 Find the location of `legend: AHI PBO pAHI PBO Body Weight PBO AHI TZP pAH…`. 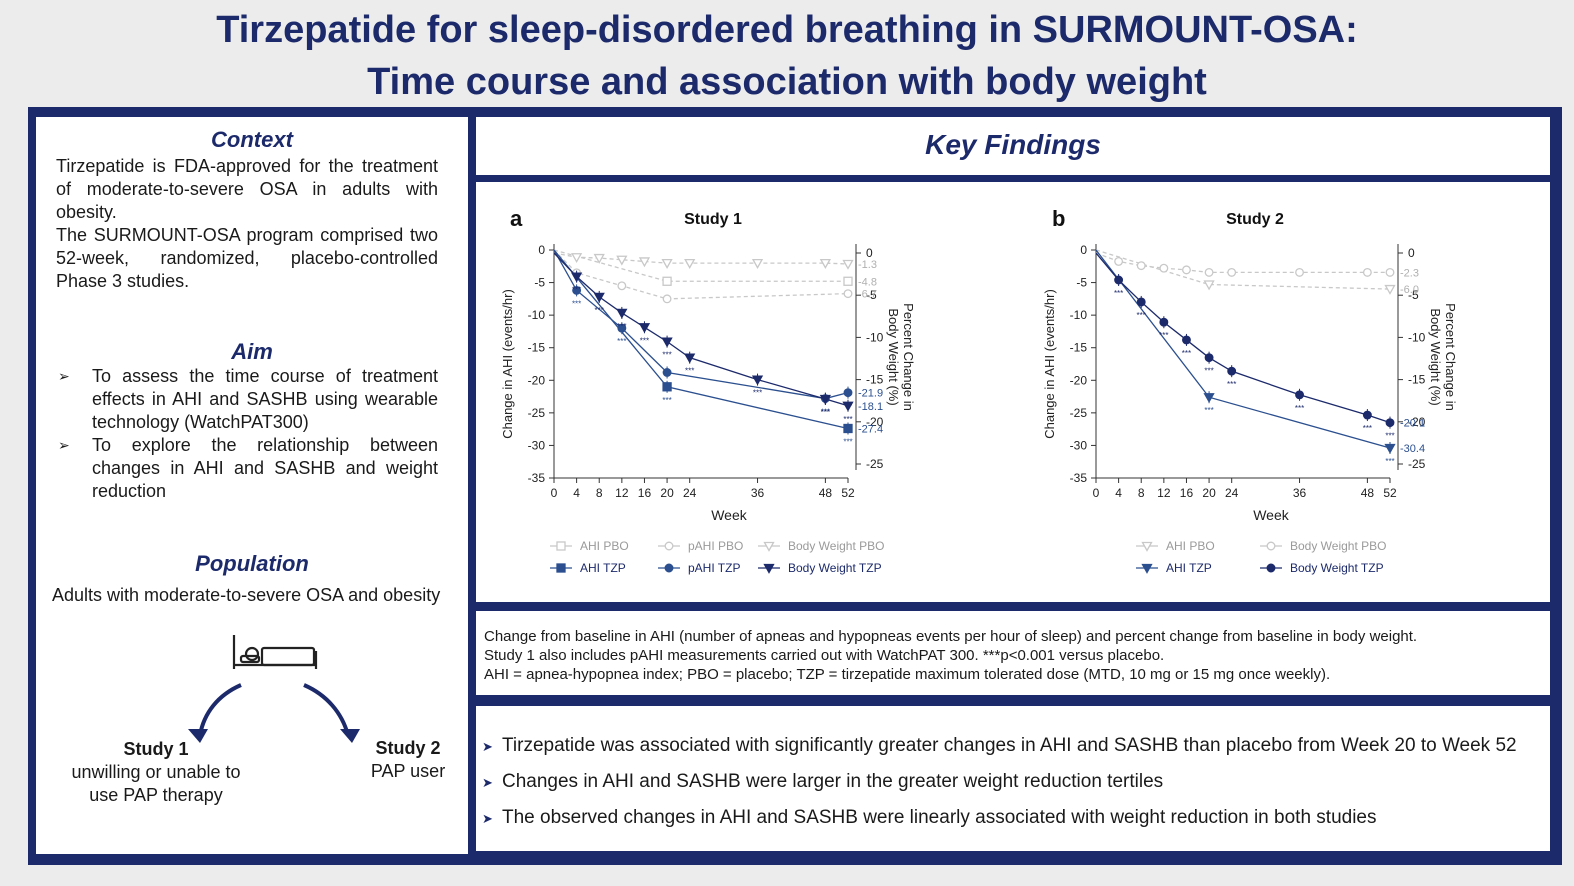

legend: AHI PBO pAHI PBO Body Weight PBO AHI TZP pAH… is located at coordinates (717, 557).